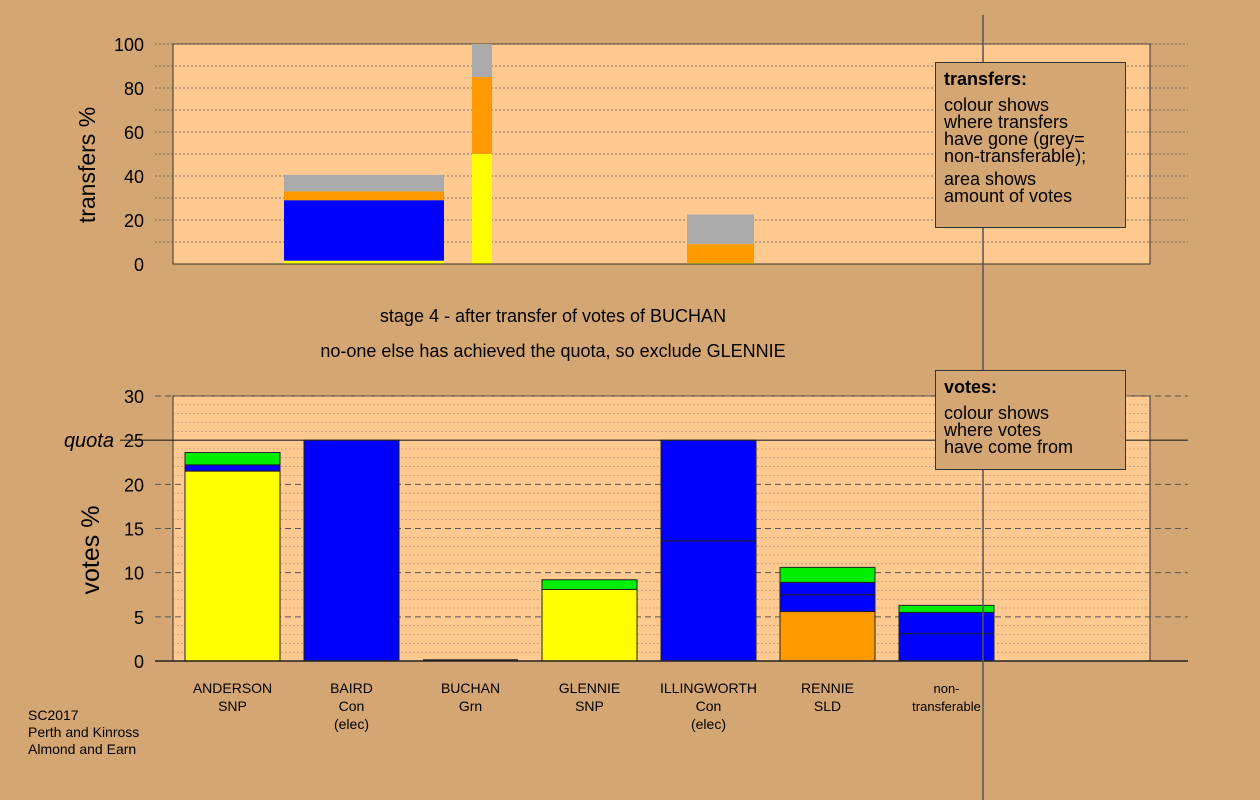  Describe the element at coordinates (139, 662) in the screenshot. I see `votes-y-tick-label: 0` at that location.